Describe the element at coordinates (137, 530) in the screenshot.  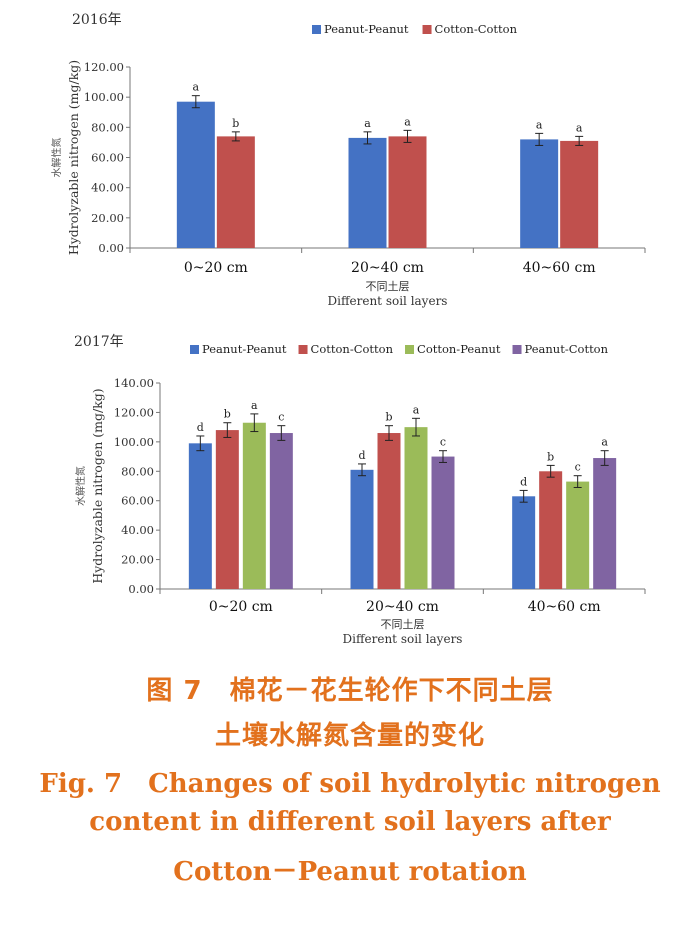
I see `y-tick-label-2017-2: 40.00` at that location.